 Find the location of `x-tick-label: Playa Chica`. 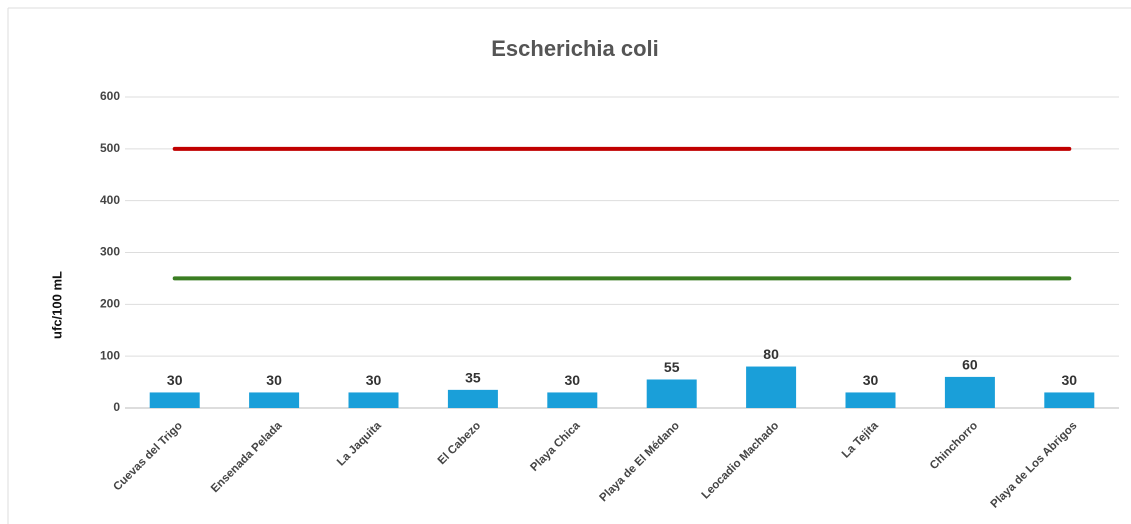

x-tick-label: Playa Chica is located at coordinates (555, 446).